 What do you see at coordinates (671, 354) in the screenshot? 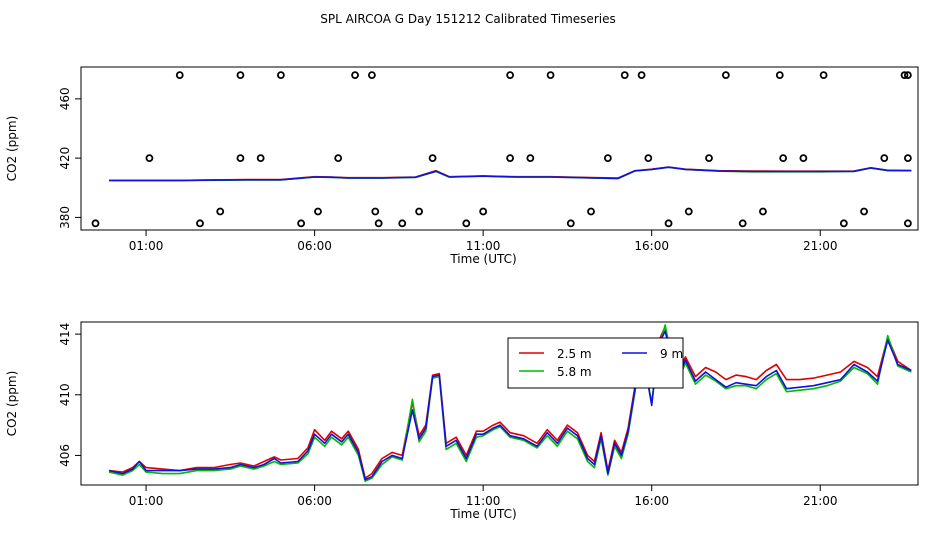
I see `legend-label: 9 m` at bounding box center [671, 354].